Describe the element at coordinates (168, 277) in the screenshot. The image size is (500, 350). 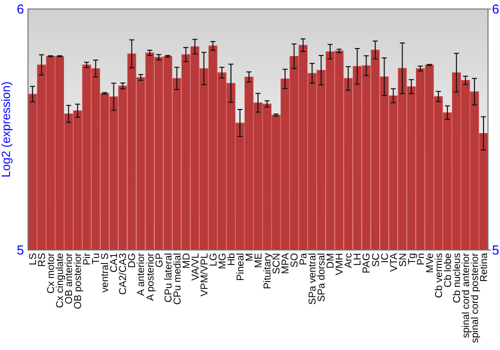
I see `x-tick-label: CPu lateral` at that location.